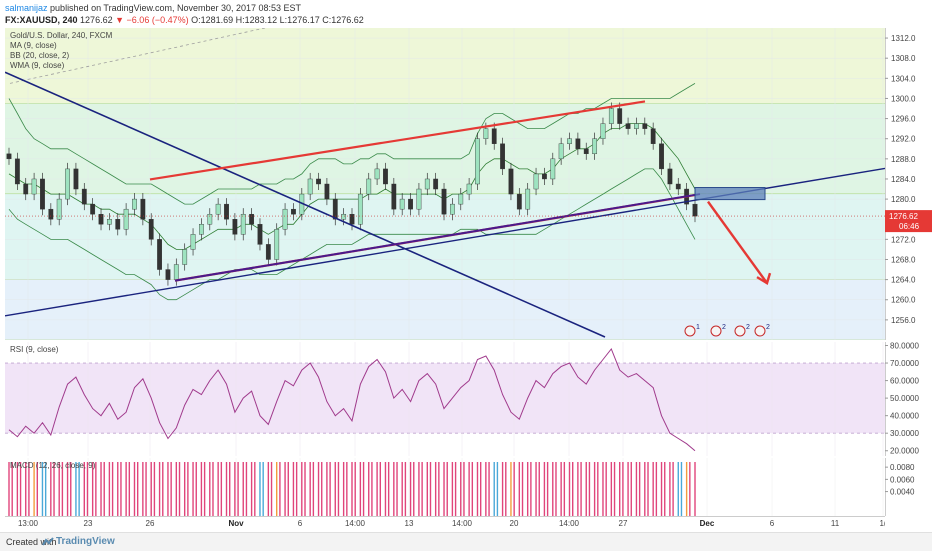 Image resolution: width=932 pixels, height=551 pixels. I want to click on last-price: 1276.62, so click(96, 20).